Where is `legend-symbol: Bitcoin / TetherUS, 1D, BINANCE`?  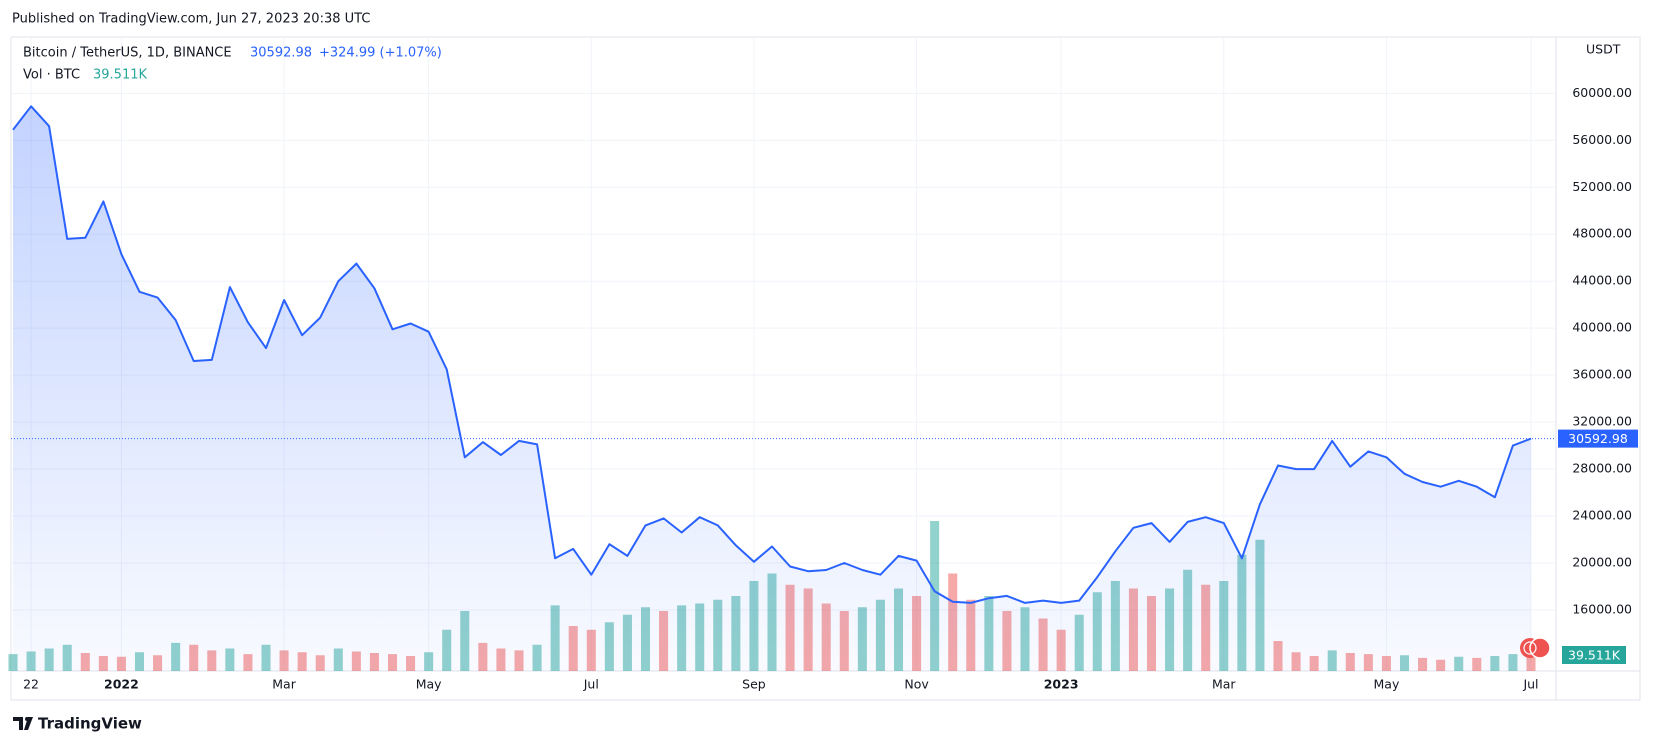 legend-symbol: Bitcoin / TetherUS, 1D, BINANCE is located at coordinates (127, 53).